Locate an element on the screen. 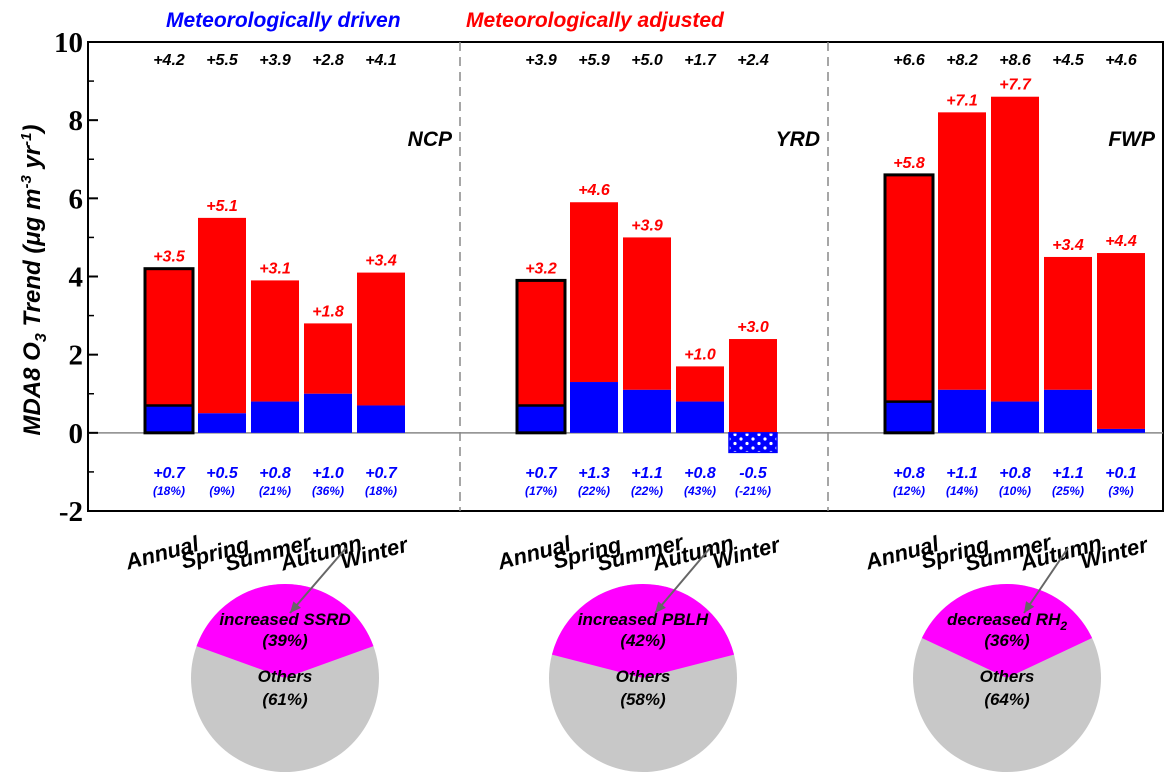  pie-main-label: decreased RH2 is located at coordinates (1007, 621).